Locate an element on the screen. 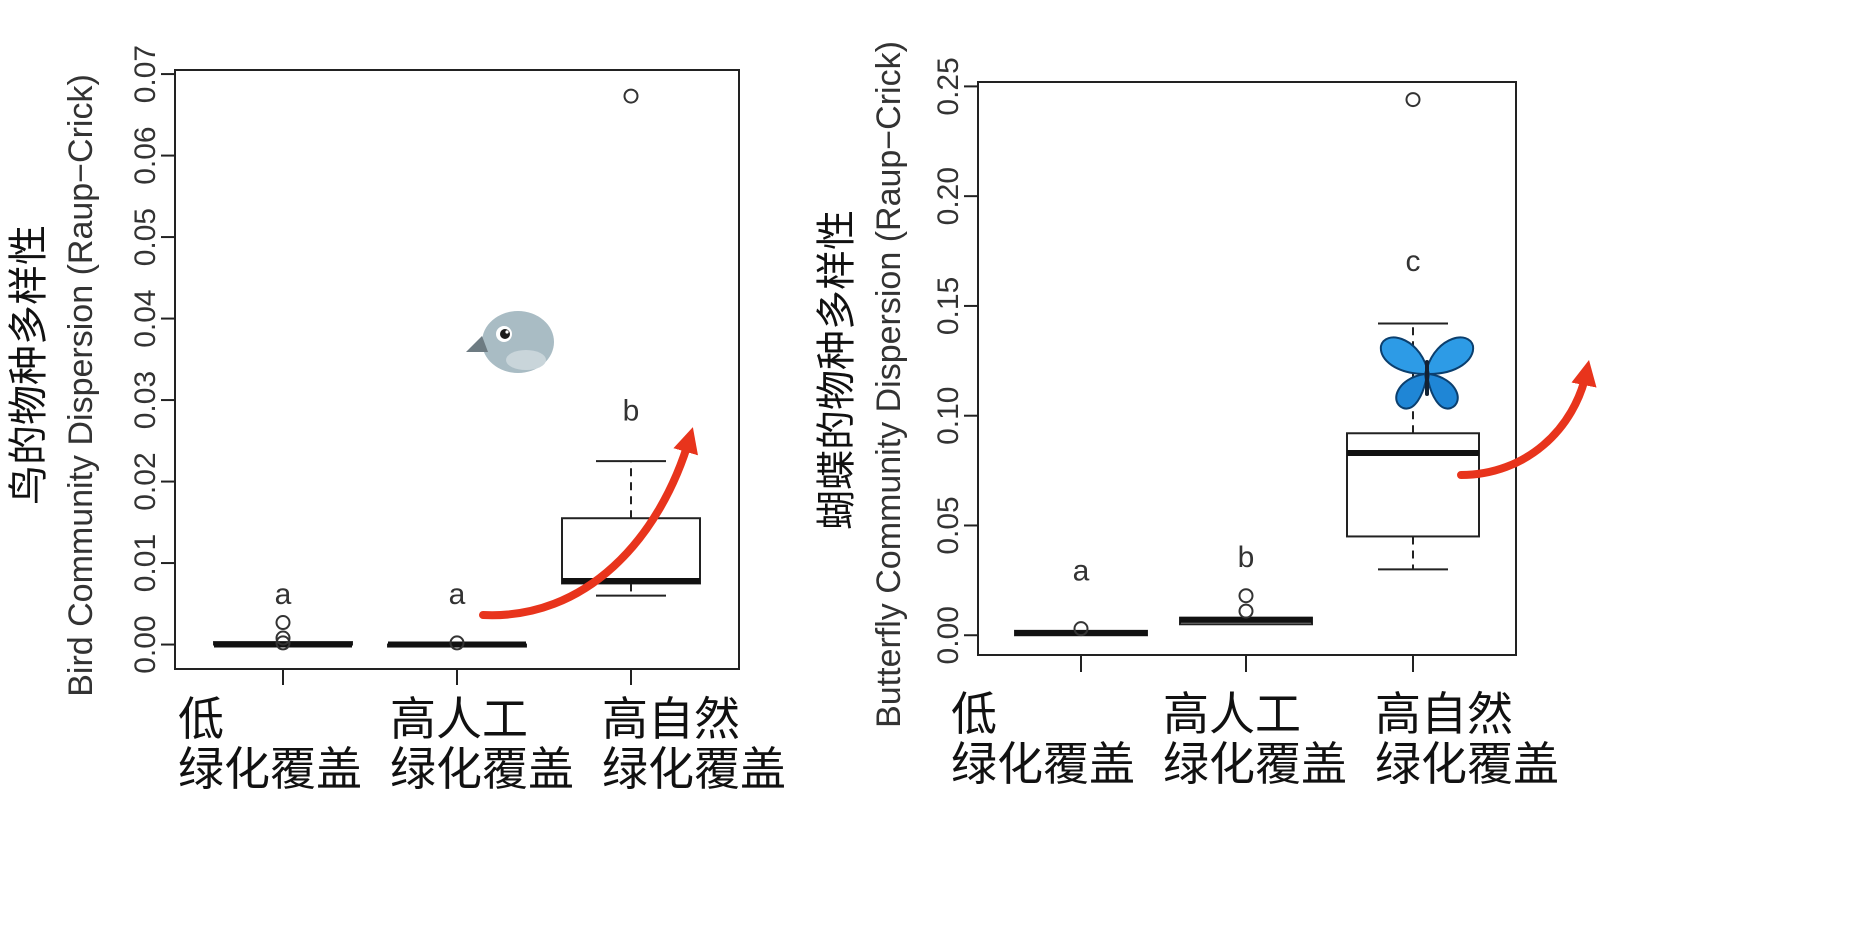 The width and height of the screenshot is (1852, 940). y-tick-label: 0.02 is located at coordinates (145, 481).